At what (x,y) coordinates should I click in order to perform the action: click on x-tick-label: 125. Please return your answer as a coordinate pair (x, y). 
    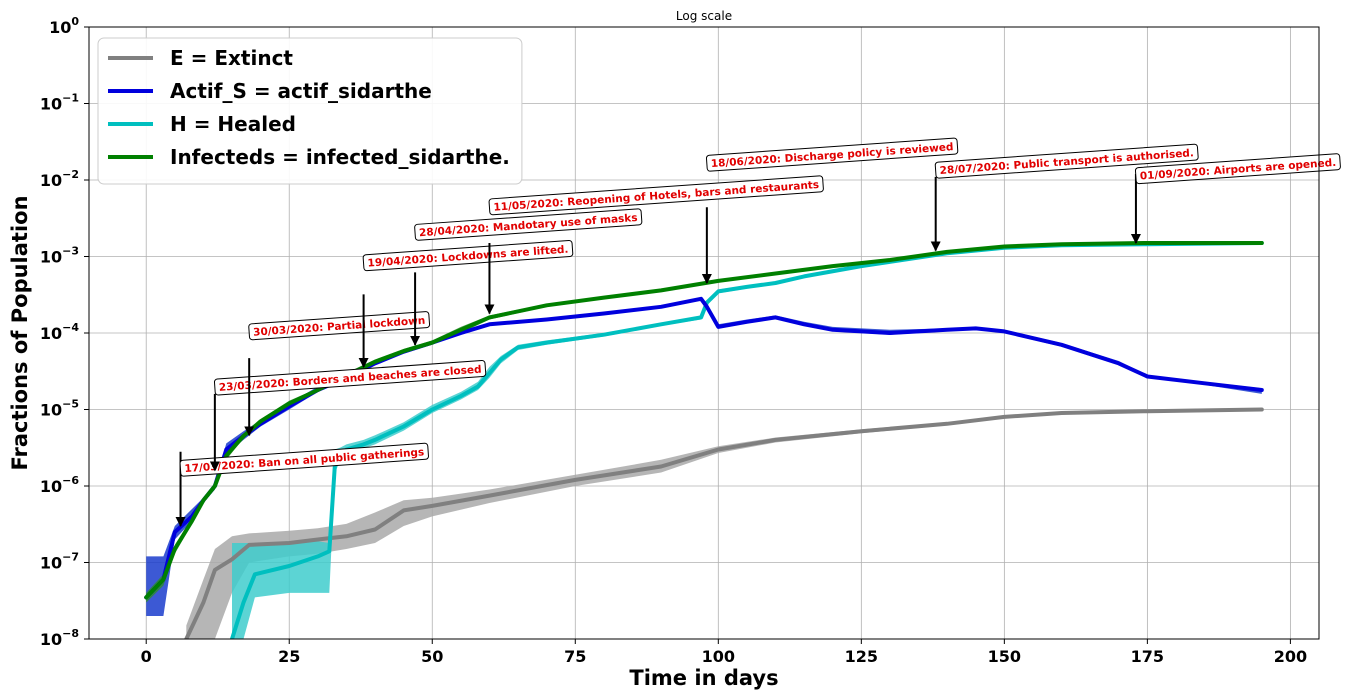
    Looking at the image, I should click on (861, 656).